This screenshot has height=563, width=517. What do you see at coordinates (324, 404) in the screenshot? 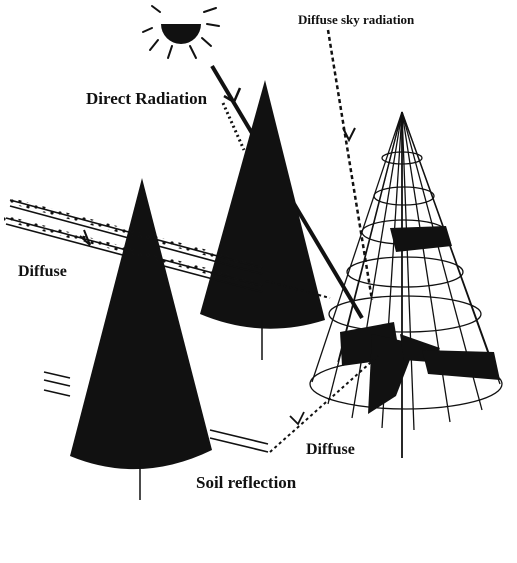
I see `diffuse-ray-lower-right` at bounding box center [324, 404].